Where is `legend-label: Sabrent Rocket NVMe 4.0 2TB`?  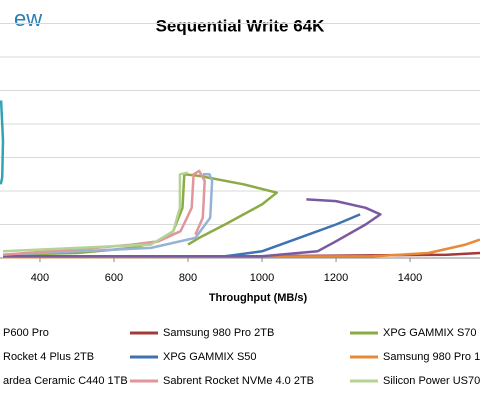 legend-label: Sabrent Rocket NVMe 4.0 2TB is located at coordinates (238, 381).